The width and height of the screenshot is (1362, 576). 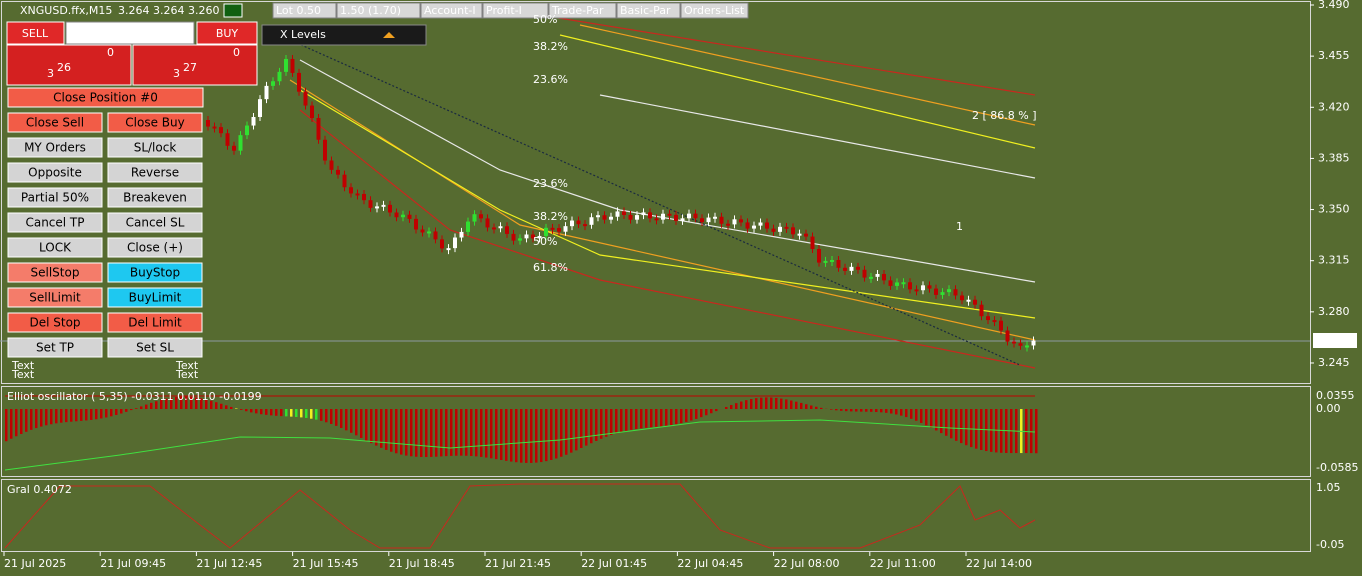 I want to click on panel-button-label: Opposite, so click(x=55, y=173).